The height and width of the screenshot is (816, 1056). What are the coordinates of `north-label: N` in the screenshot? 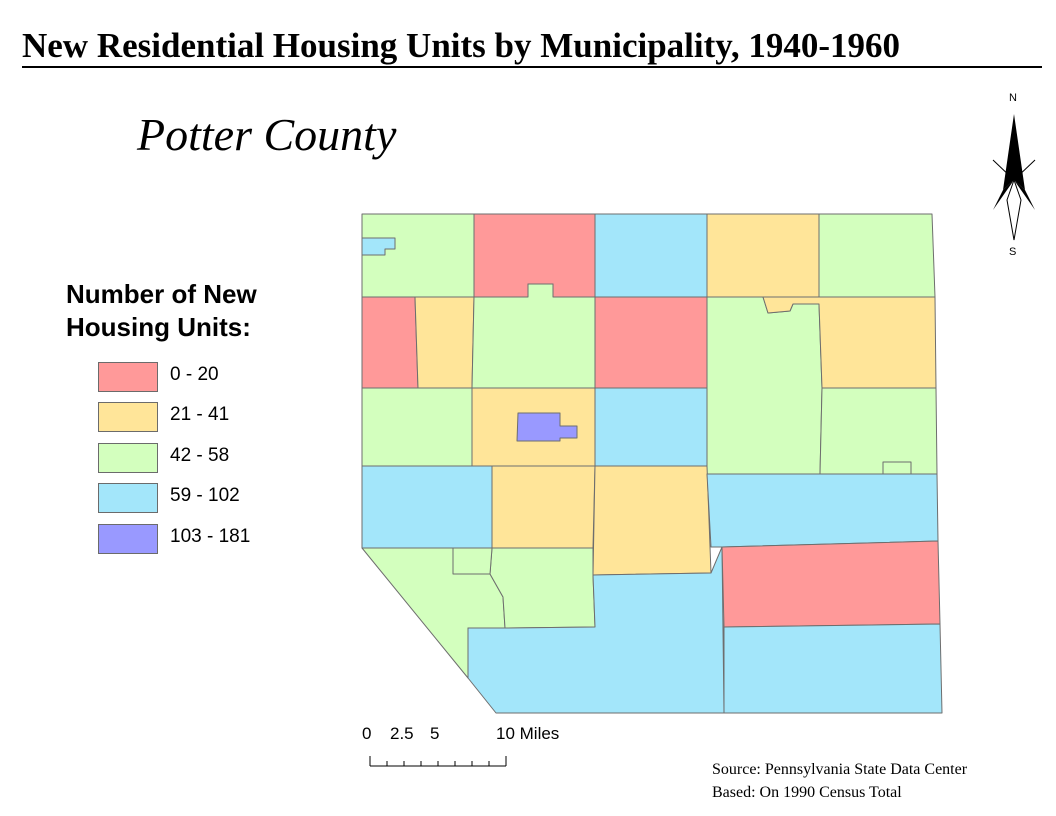 It's located at (1013, 98).